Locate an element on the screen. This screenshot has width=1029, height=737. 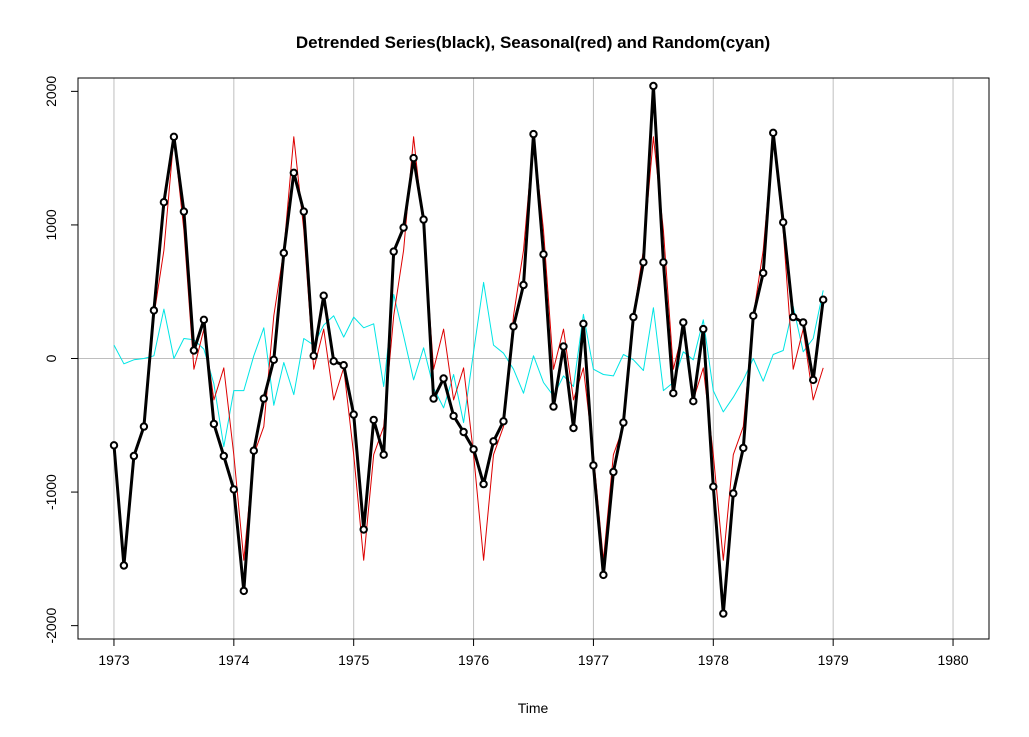
x-tick-label: 1980 is located at coordinates (952, 660).